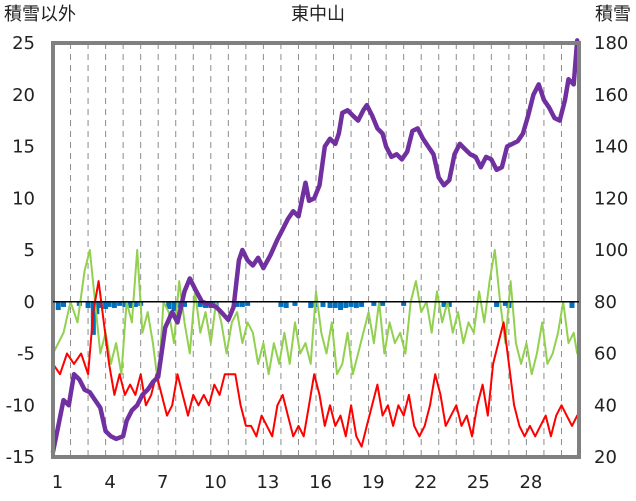  I want to click on right-tick-label: 120, so click(611, 198).